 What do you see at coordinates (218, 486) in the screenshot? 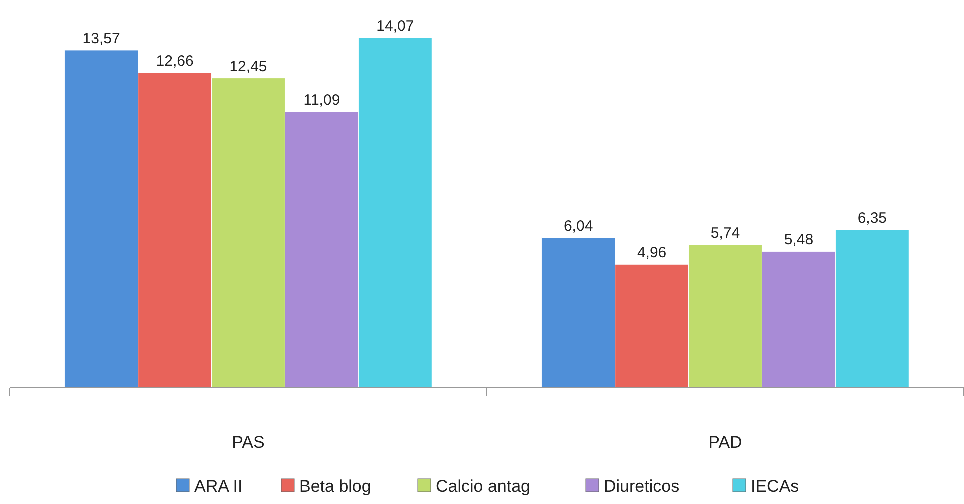
I see `legend-label: ARA II` at bounding box center [218, 486].